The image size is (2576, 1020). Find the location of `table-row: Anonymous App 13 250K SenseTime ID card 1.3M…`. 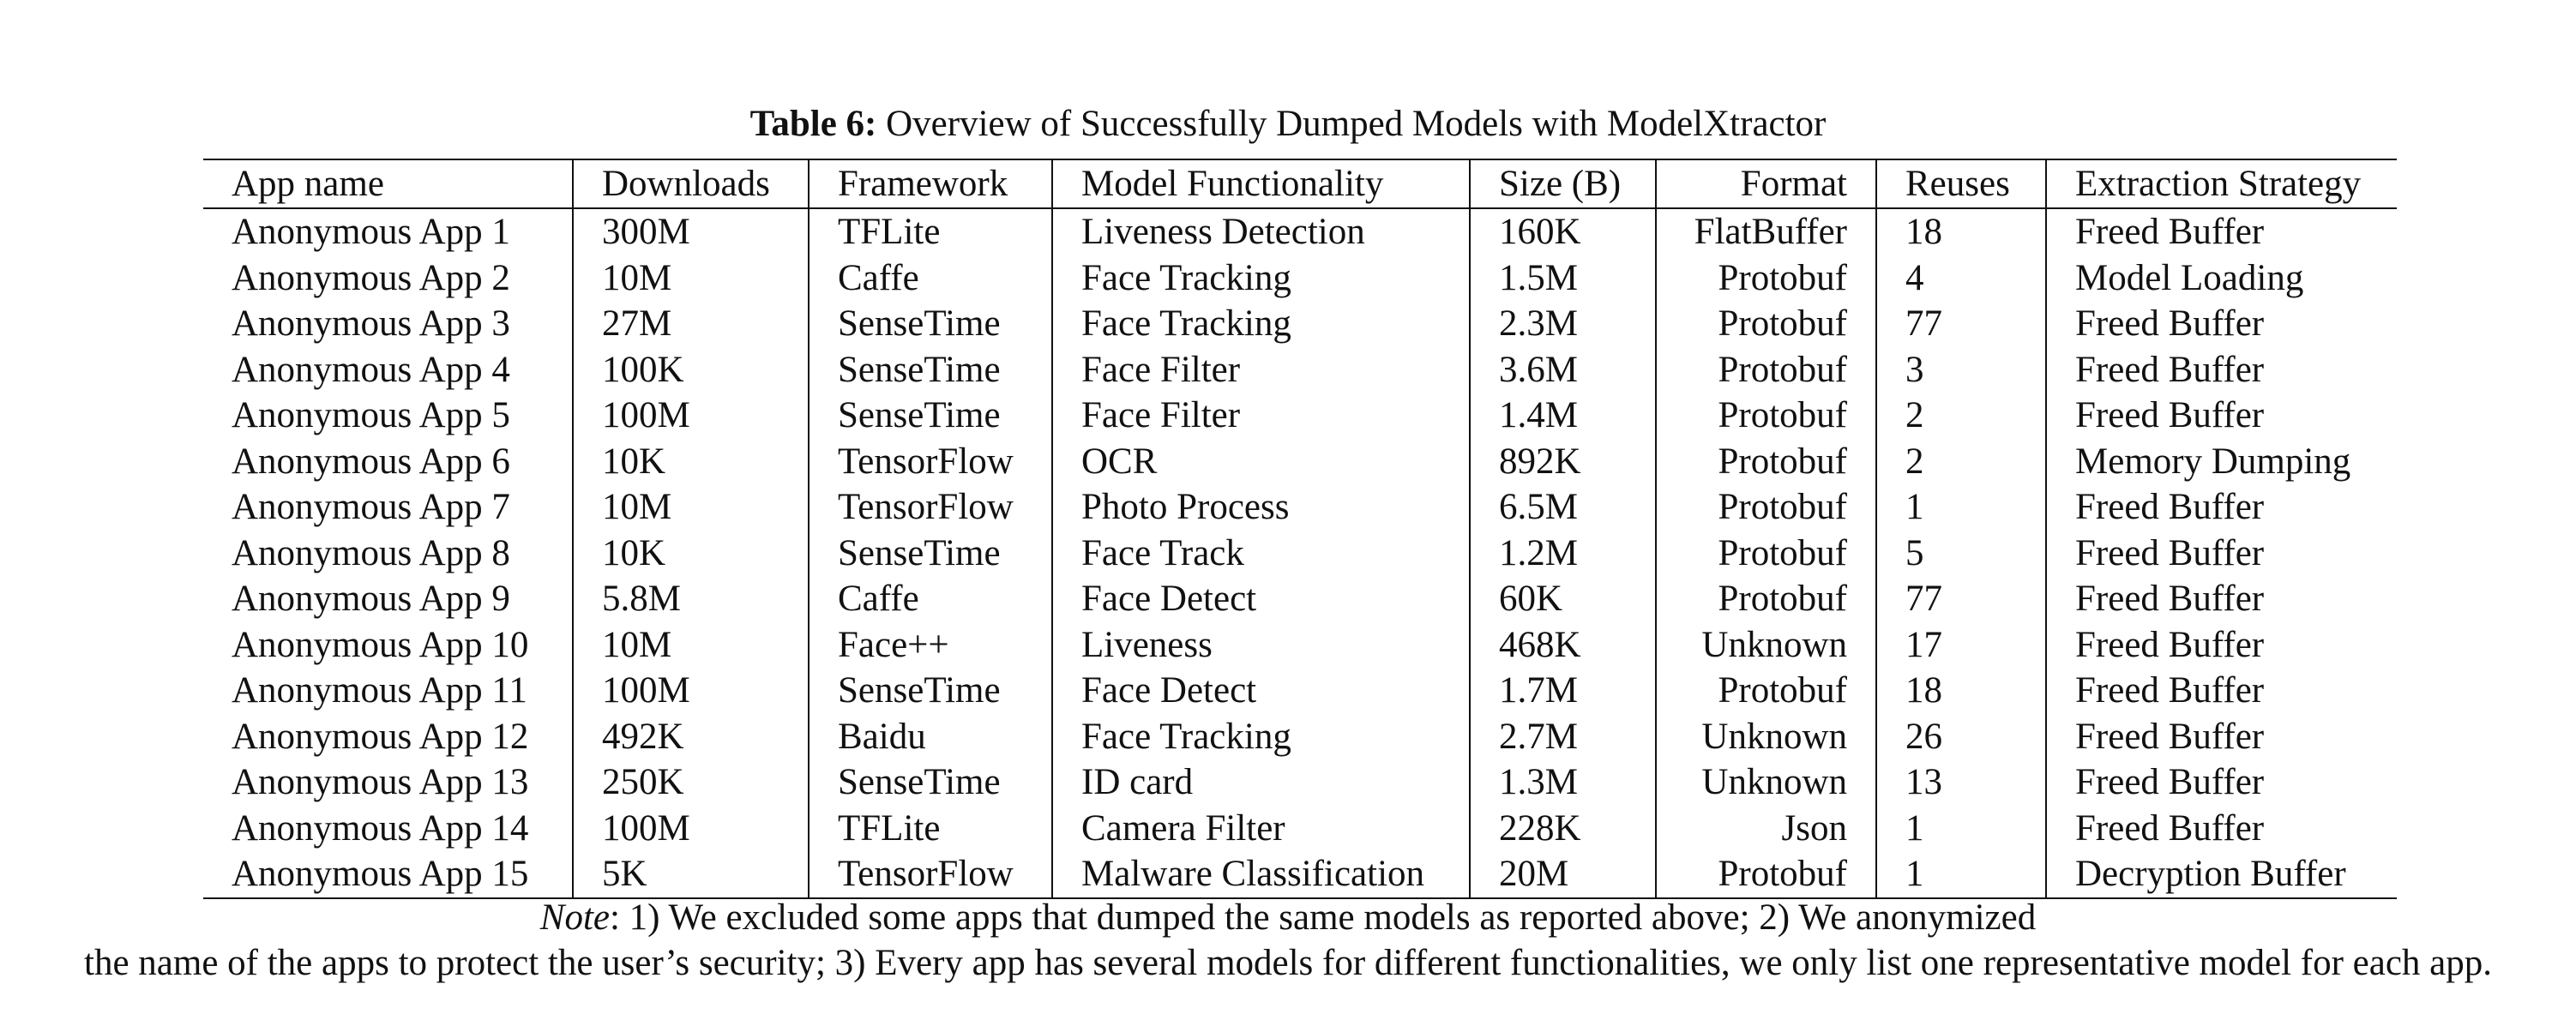

table-row: Anonymous App 13 250K SenseTime ID card 1.3M… is located at coordinates (1300, 782).